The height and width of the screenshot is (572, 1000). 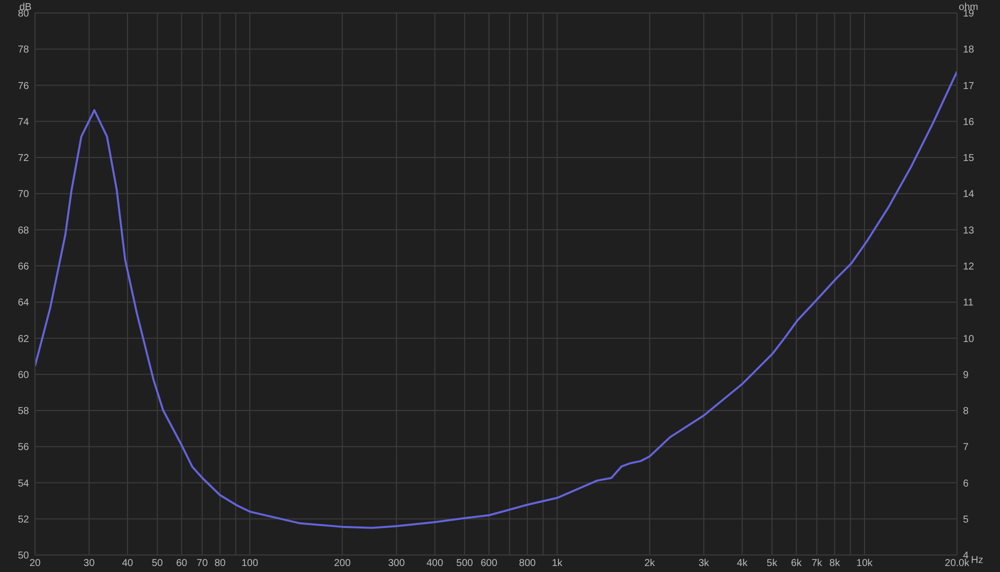 What do you see at coordinates (24, 484) in the screenshot?
I see `y-tick-label: 54` at bounding box center [24, 484].